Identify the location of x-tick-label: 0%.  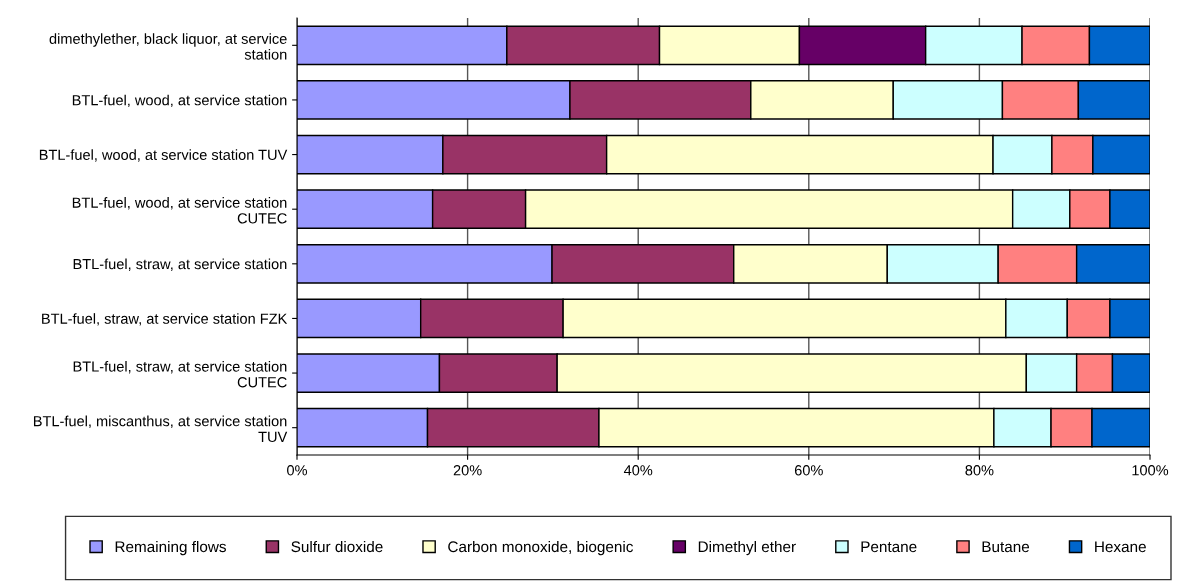
(297, 470).